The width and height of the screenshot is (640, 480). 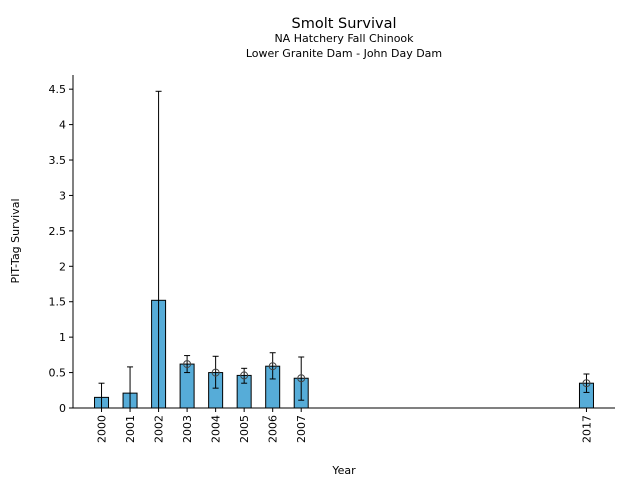 What do you see at coordinates (187, 364) in the screenshot?
I see `point-marker-2003` at bounding box center [187, 364].